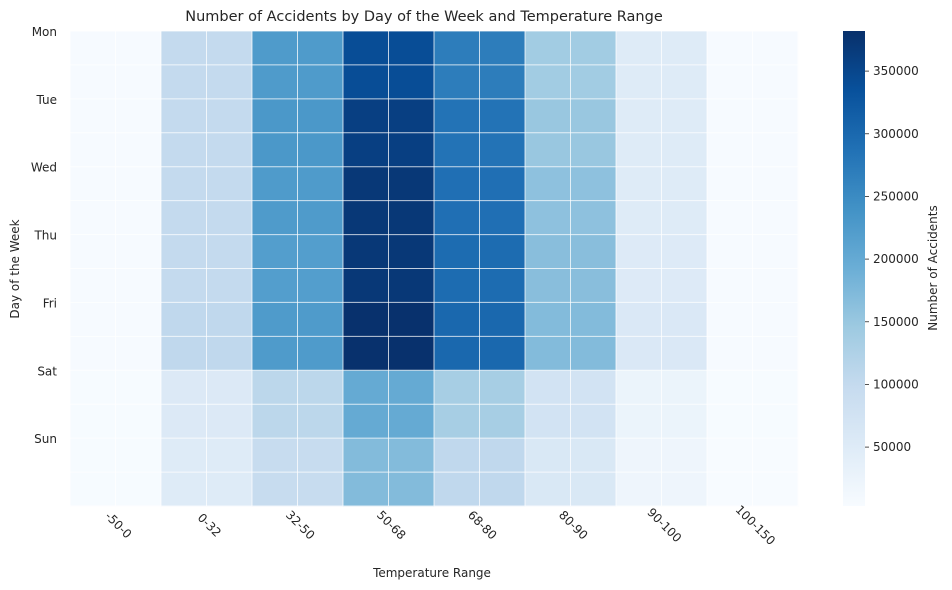 Image resolution: width=952 pixels, height=590 pixels. I want to click on x-tick-label: 100-150, so click(755, 524).